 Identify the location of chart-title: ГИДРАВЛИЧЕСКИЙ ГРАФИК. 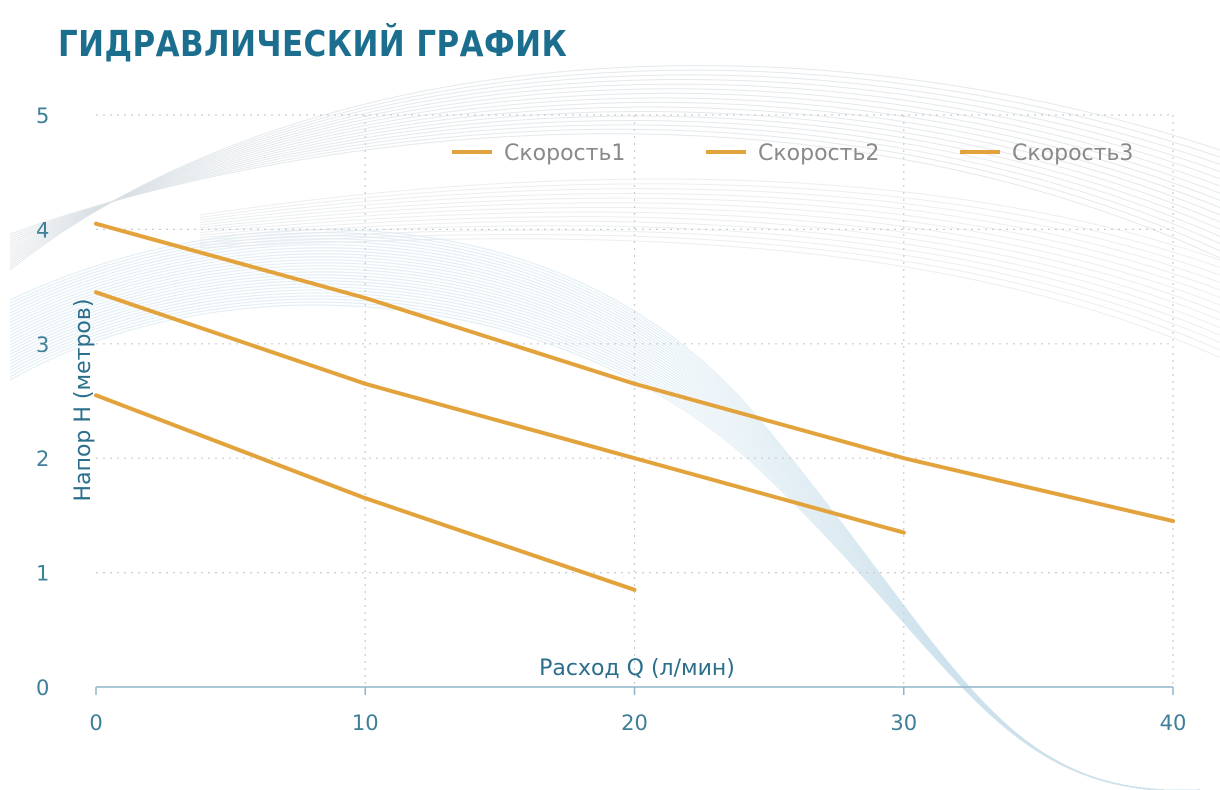
(313, 44).